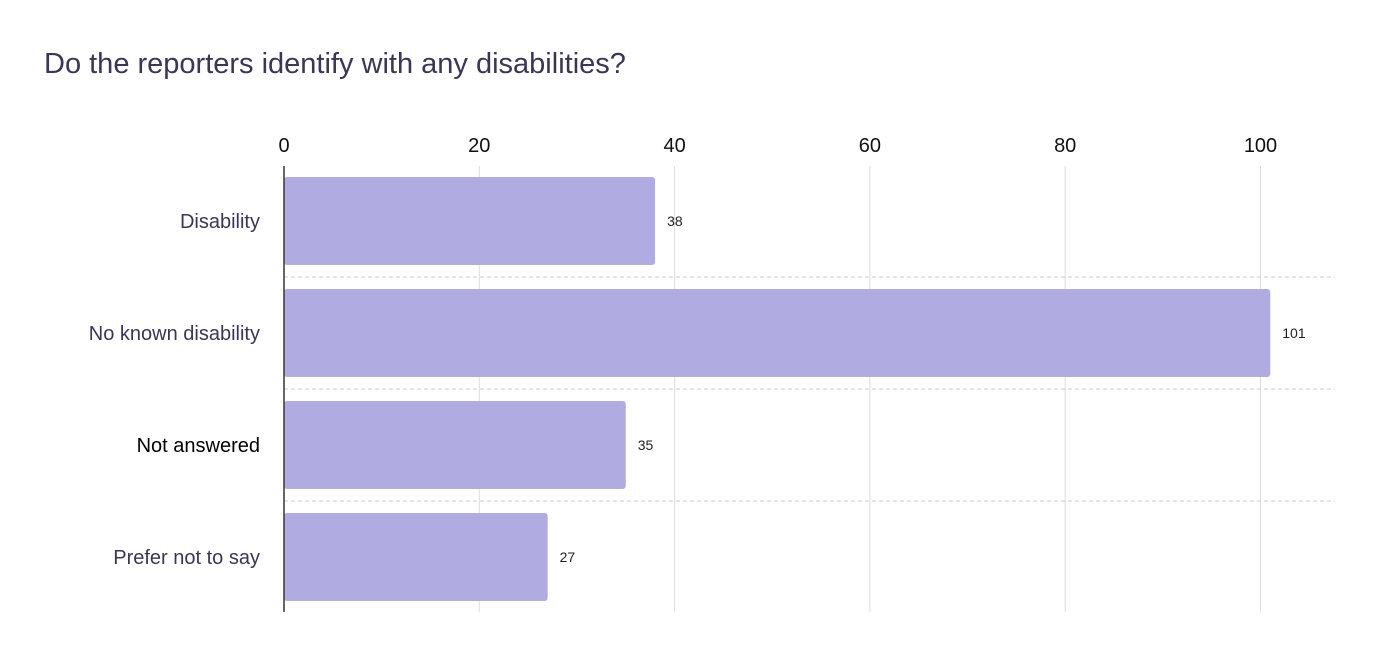 The width and height of the screenshot is (1384, 660). Describe the element at coordinates (283, 146) in the screenshot. I see `x-tick-label: 0` at that location.